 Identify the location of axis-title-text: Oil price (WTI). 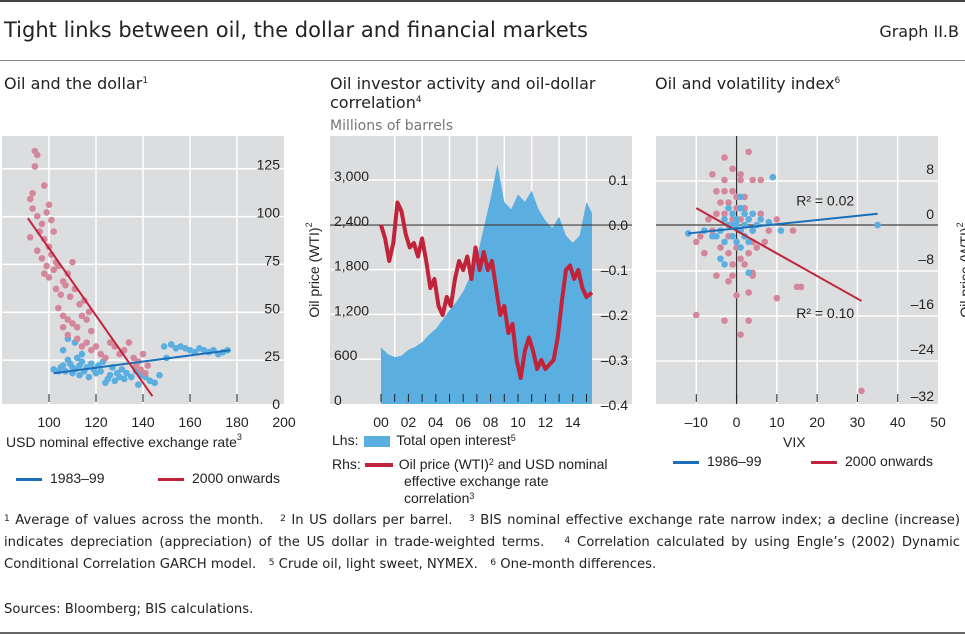
(961, 272).